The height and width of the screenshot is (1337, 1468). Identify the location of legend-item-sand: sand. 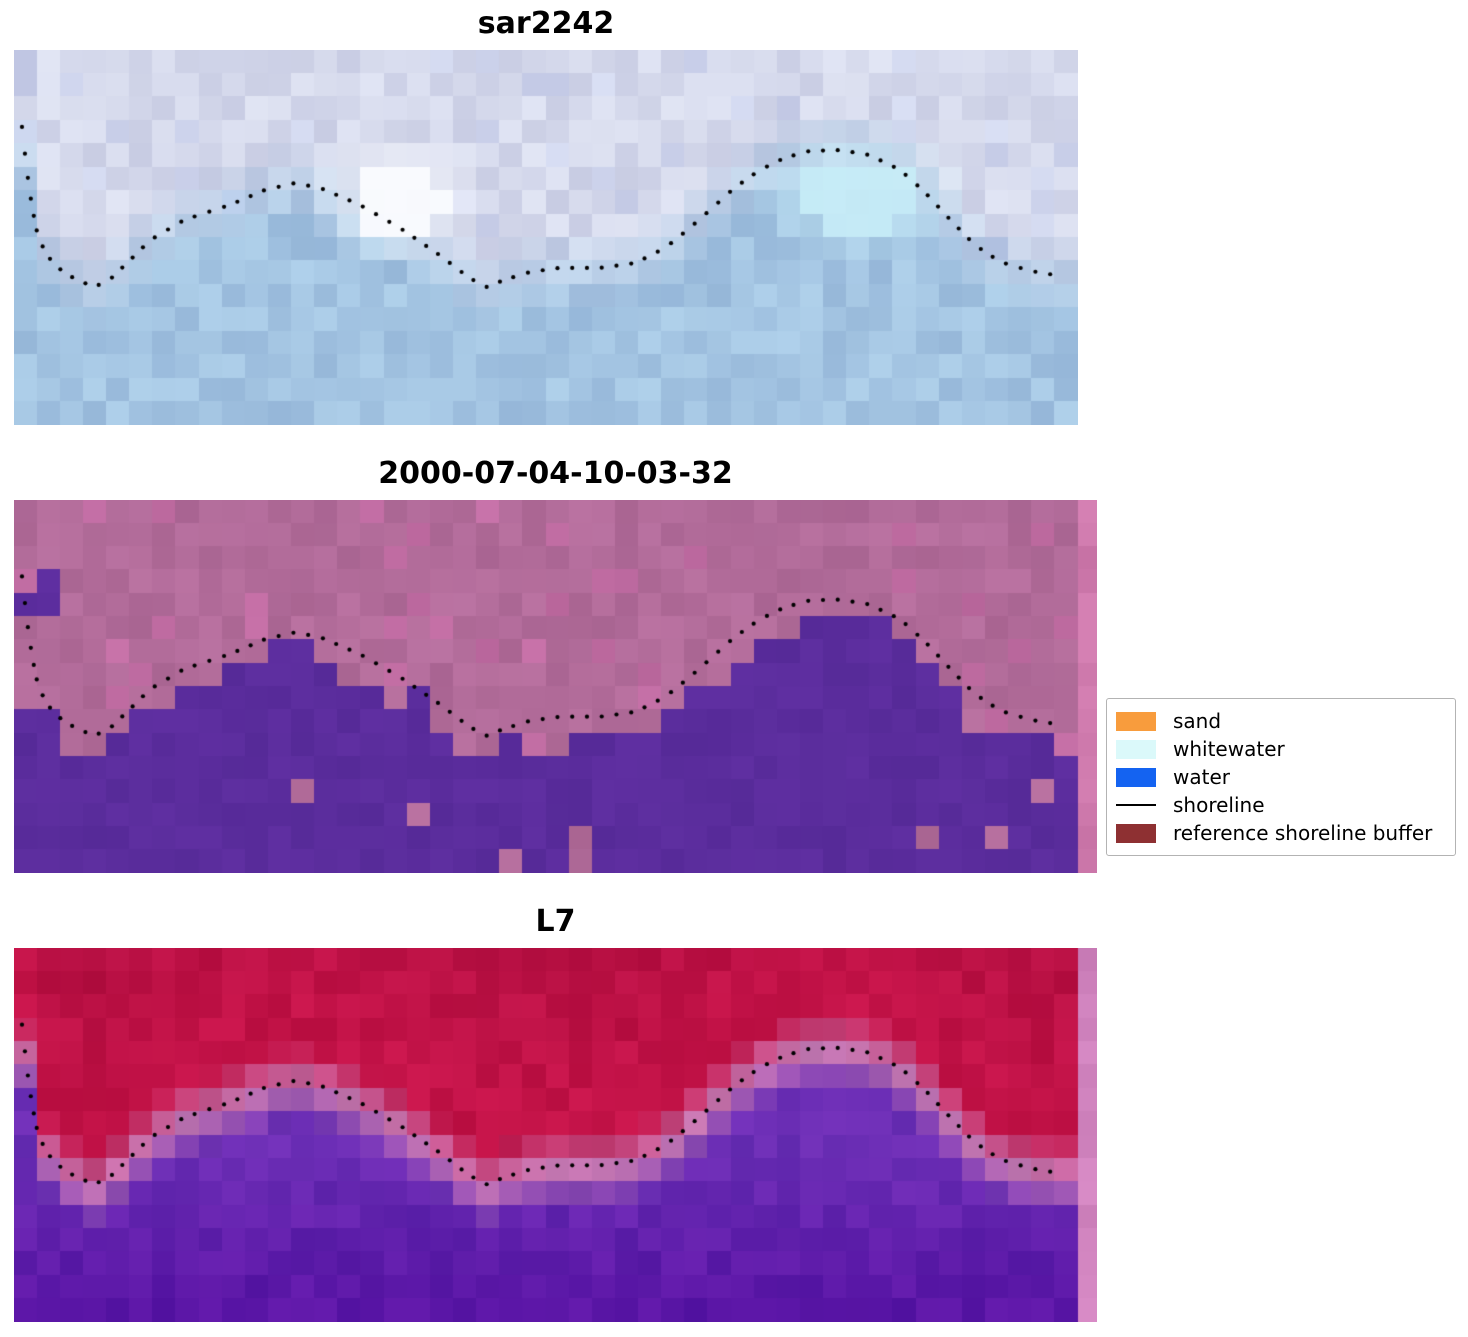
(1285, 721).